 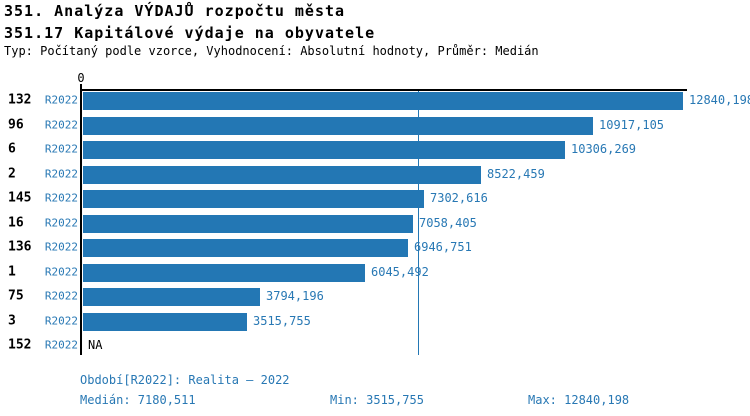 I want to click on chart-row: 16 R2022 7058,405, so click(x=375, y=224).